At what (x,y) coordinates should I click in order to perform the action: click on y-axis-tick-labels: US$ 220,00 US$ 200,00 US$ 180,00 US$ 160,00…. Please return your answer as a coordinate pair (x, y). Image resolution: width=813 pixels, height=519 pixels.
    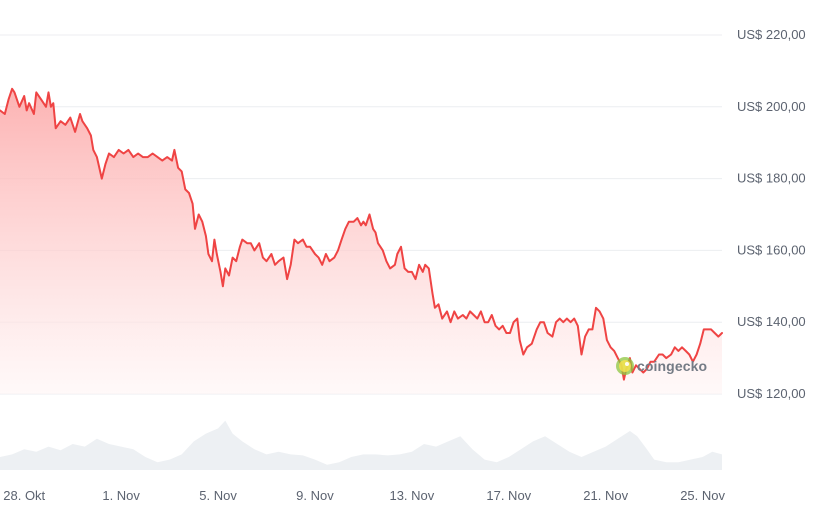
    Looking at the image, I should click on (771, 214).